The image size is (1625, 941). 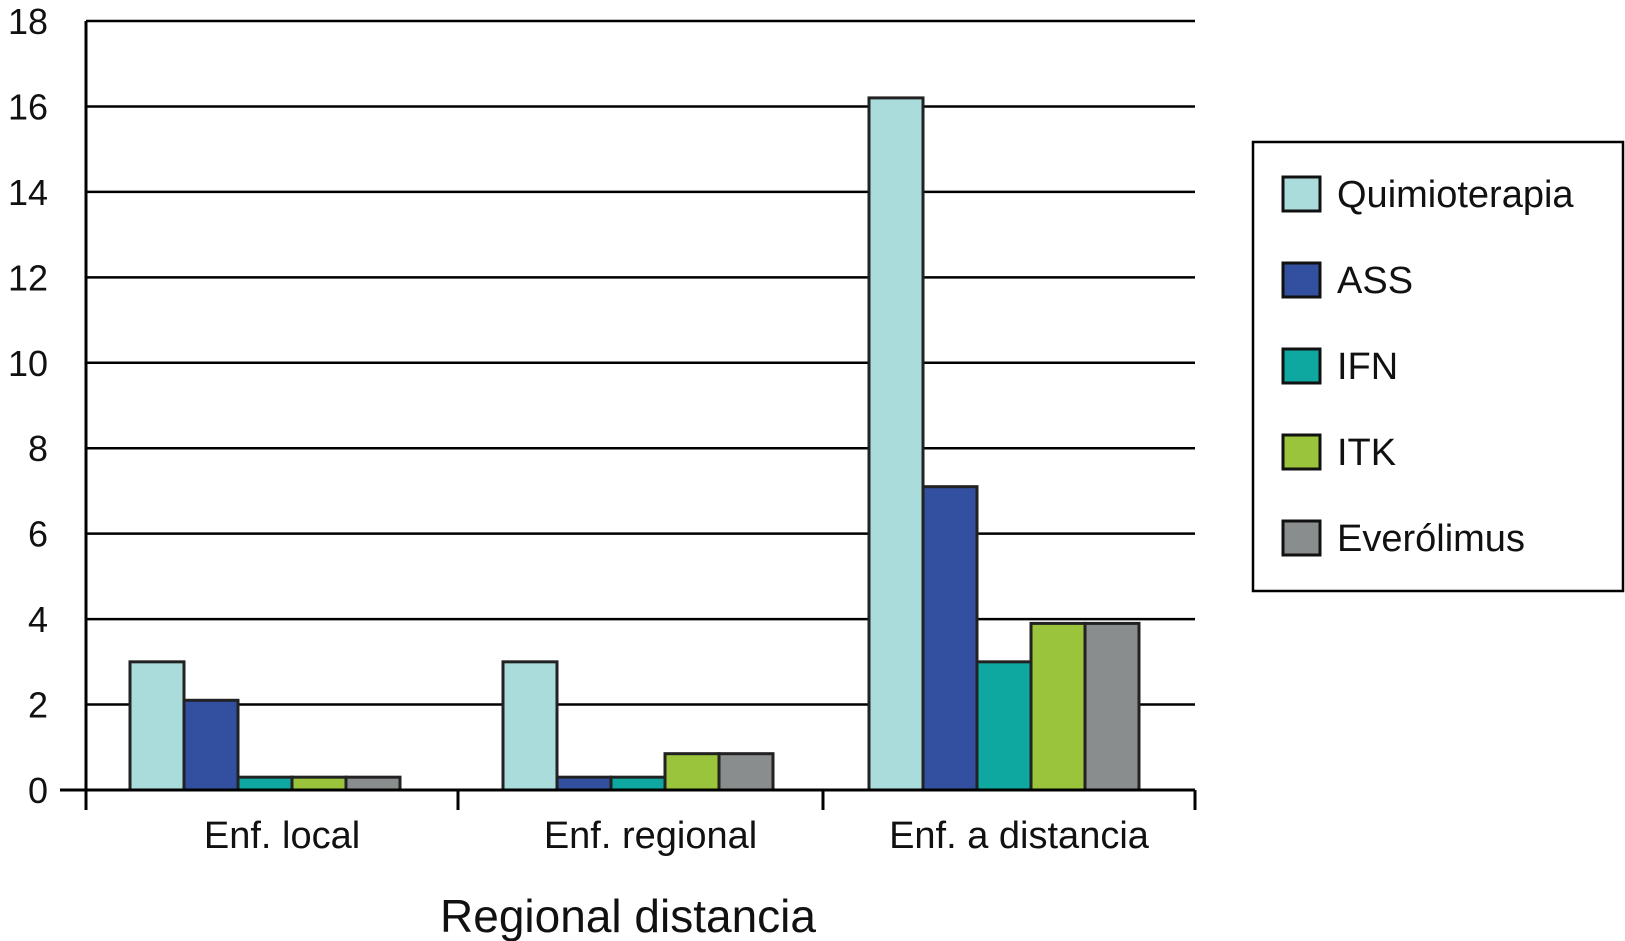 I want to click on y-tick-label: 0, so click(x=38, y=790).